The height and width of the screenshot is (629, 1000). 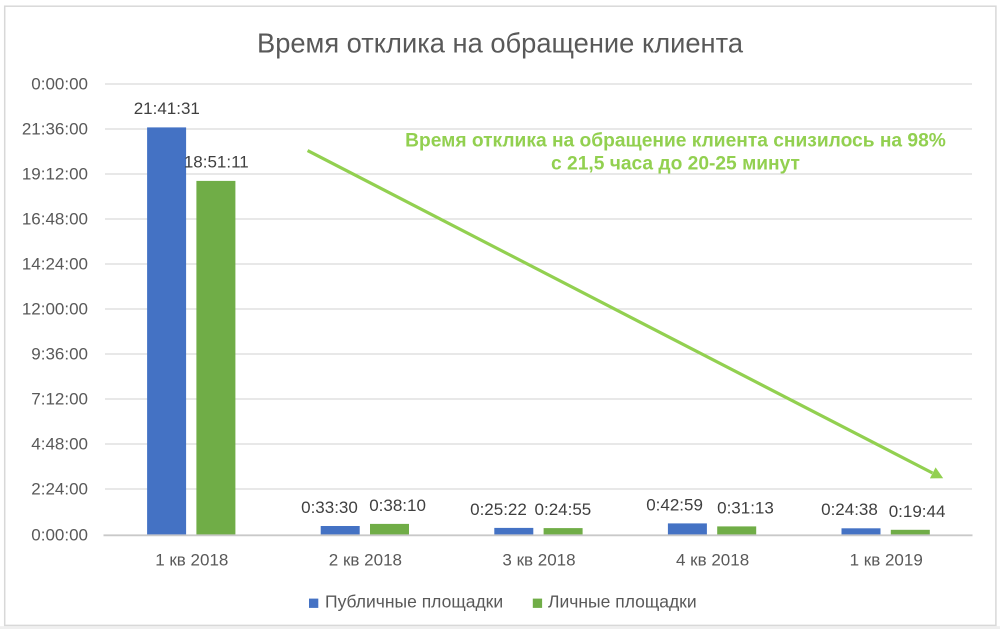 I want to click on svg-text: 16:48:00, so click(x=55, y=219).